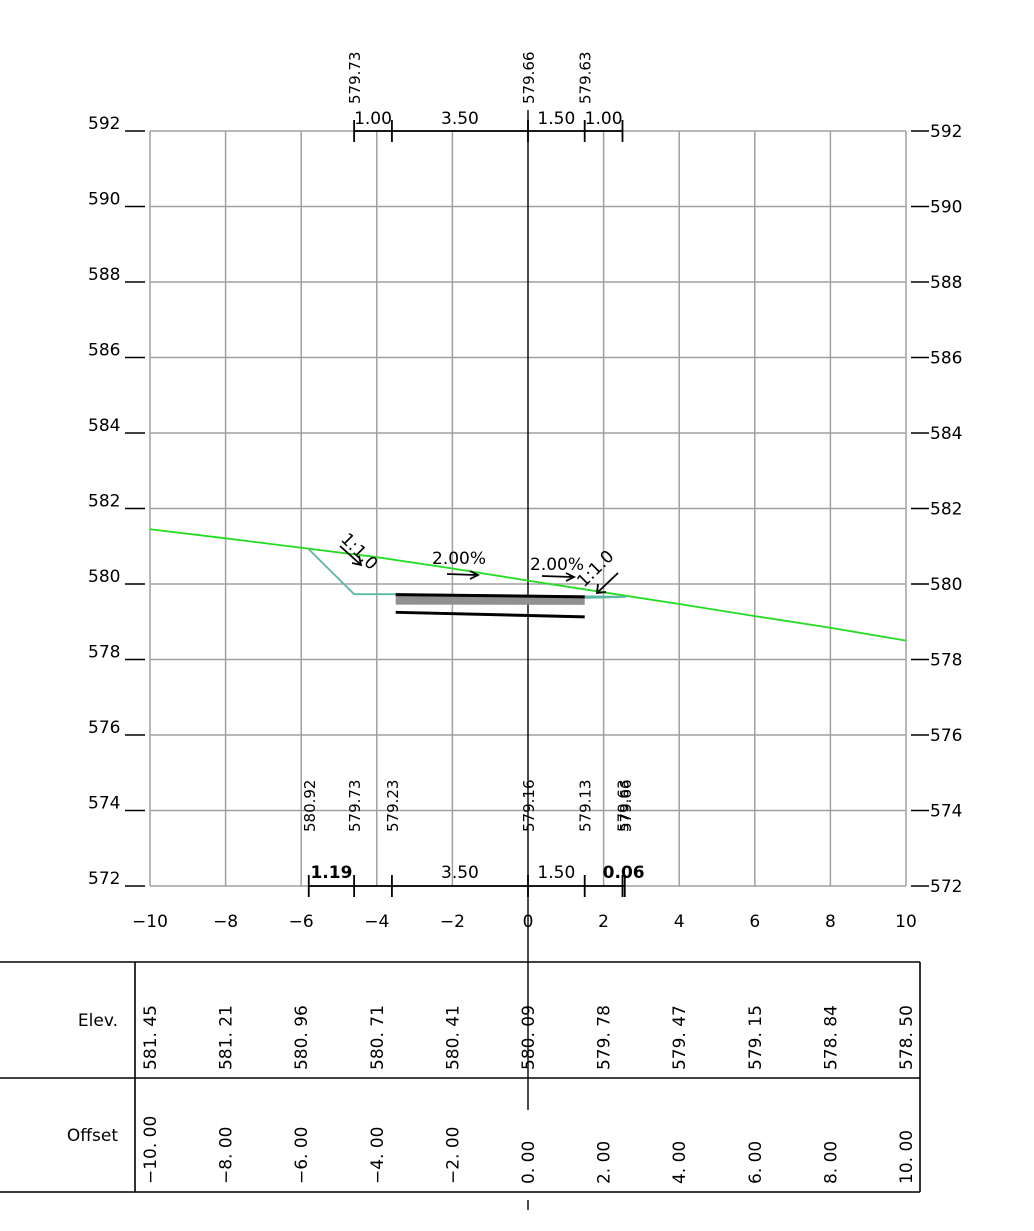 Image resolution: width=1034 pixels, height=1231 pixels. I want to click on bottom-dimension-label: 3.50, so click(460, 873).